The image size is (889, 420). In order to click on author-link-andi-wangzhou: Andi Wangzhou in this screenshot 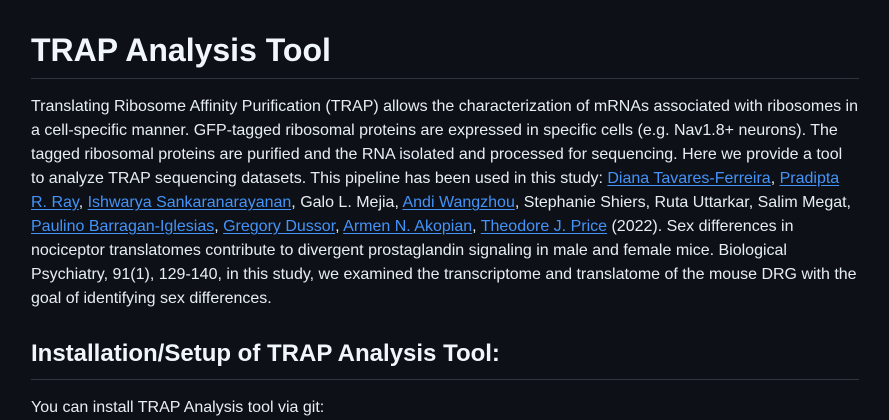, I will do `click(458, 202)`.